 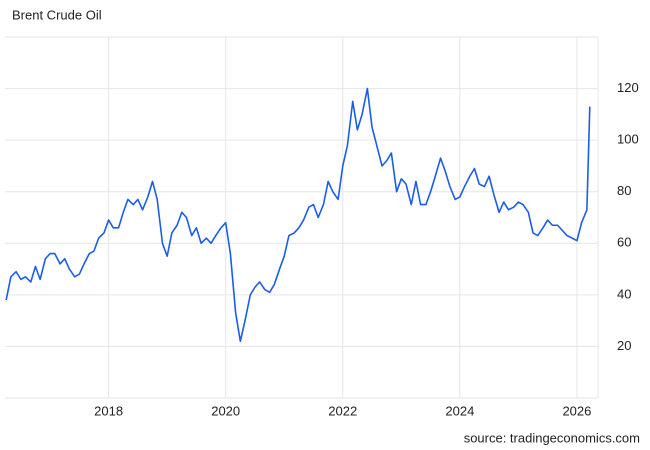 What do you see at coordinates (576, 410) in the screenshot?
I see `x-tick-label: 2026` at bounding box center [576, 410].